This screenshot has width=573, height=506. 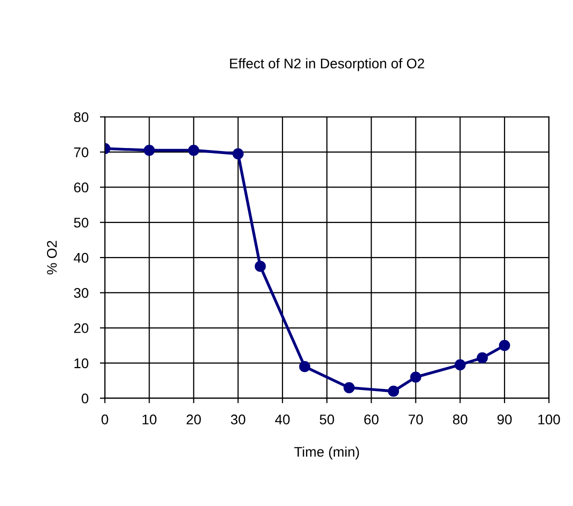 I want to click on y-tick-label: 10, so click(x=81, y=363).